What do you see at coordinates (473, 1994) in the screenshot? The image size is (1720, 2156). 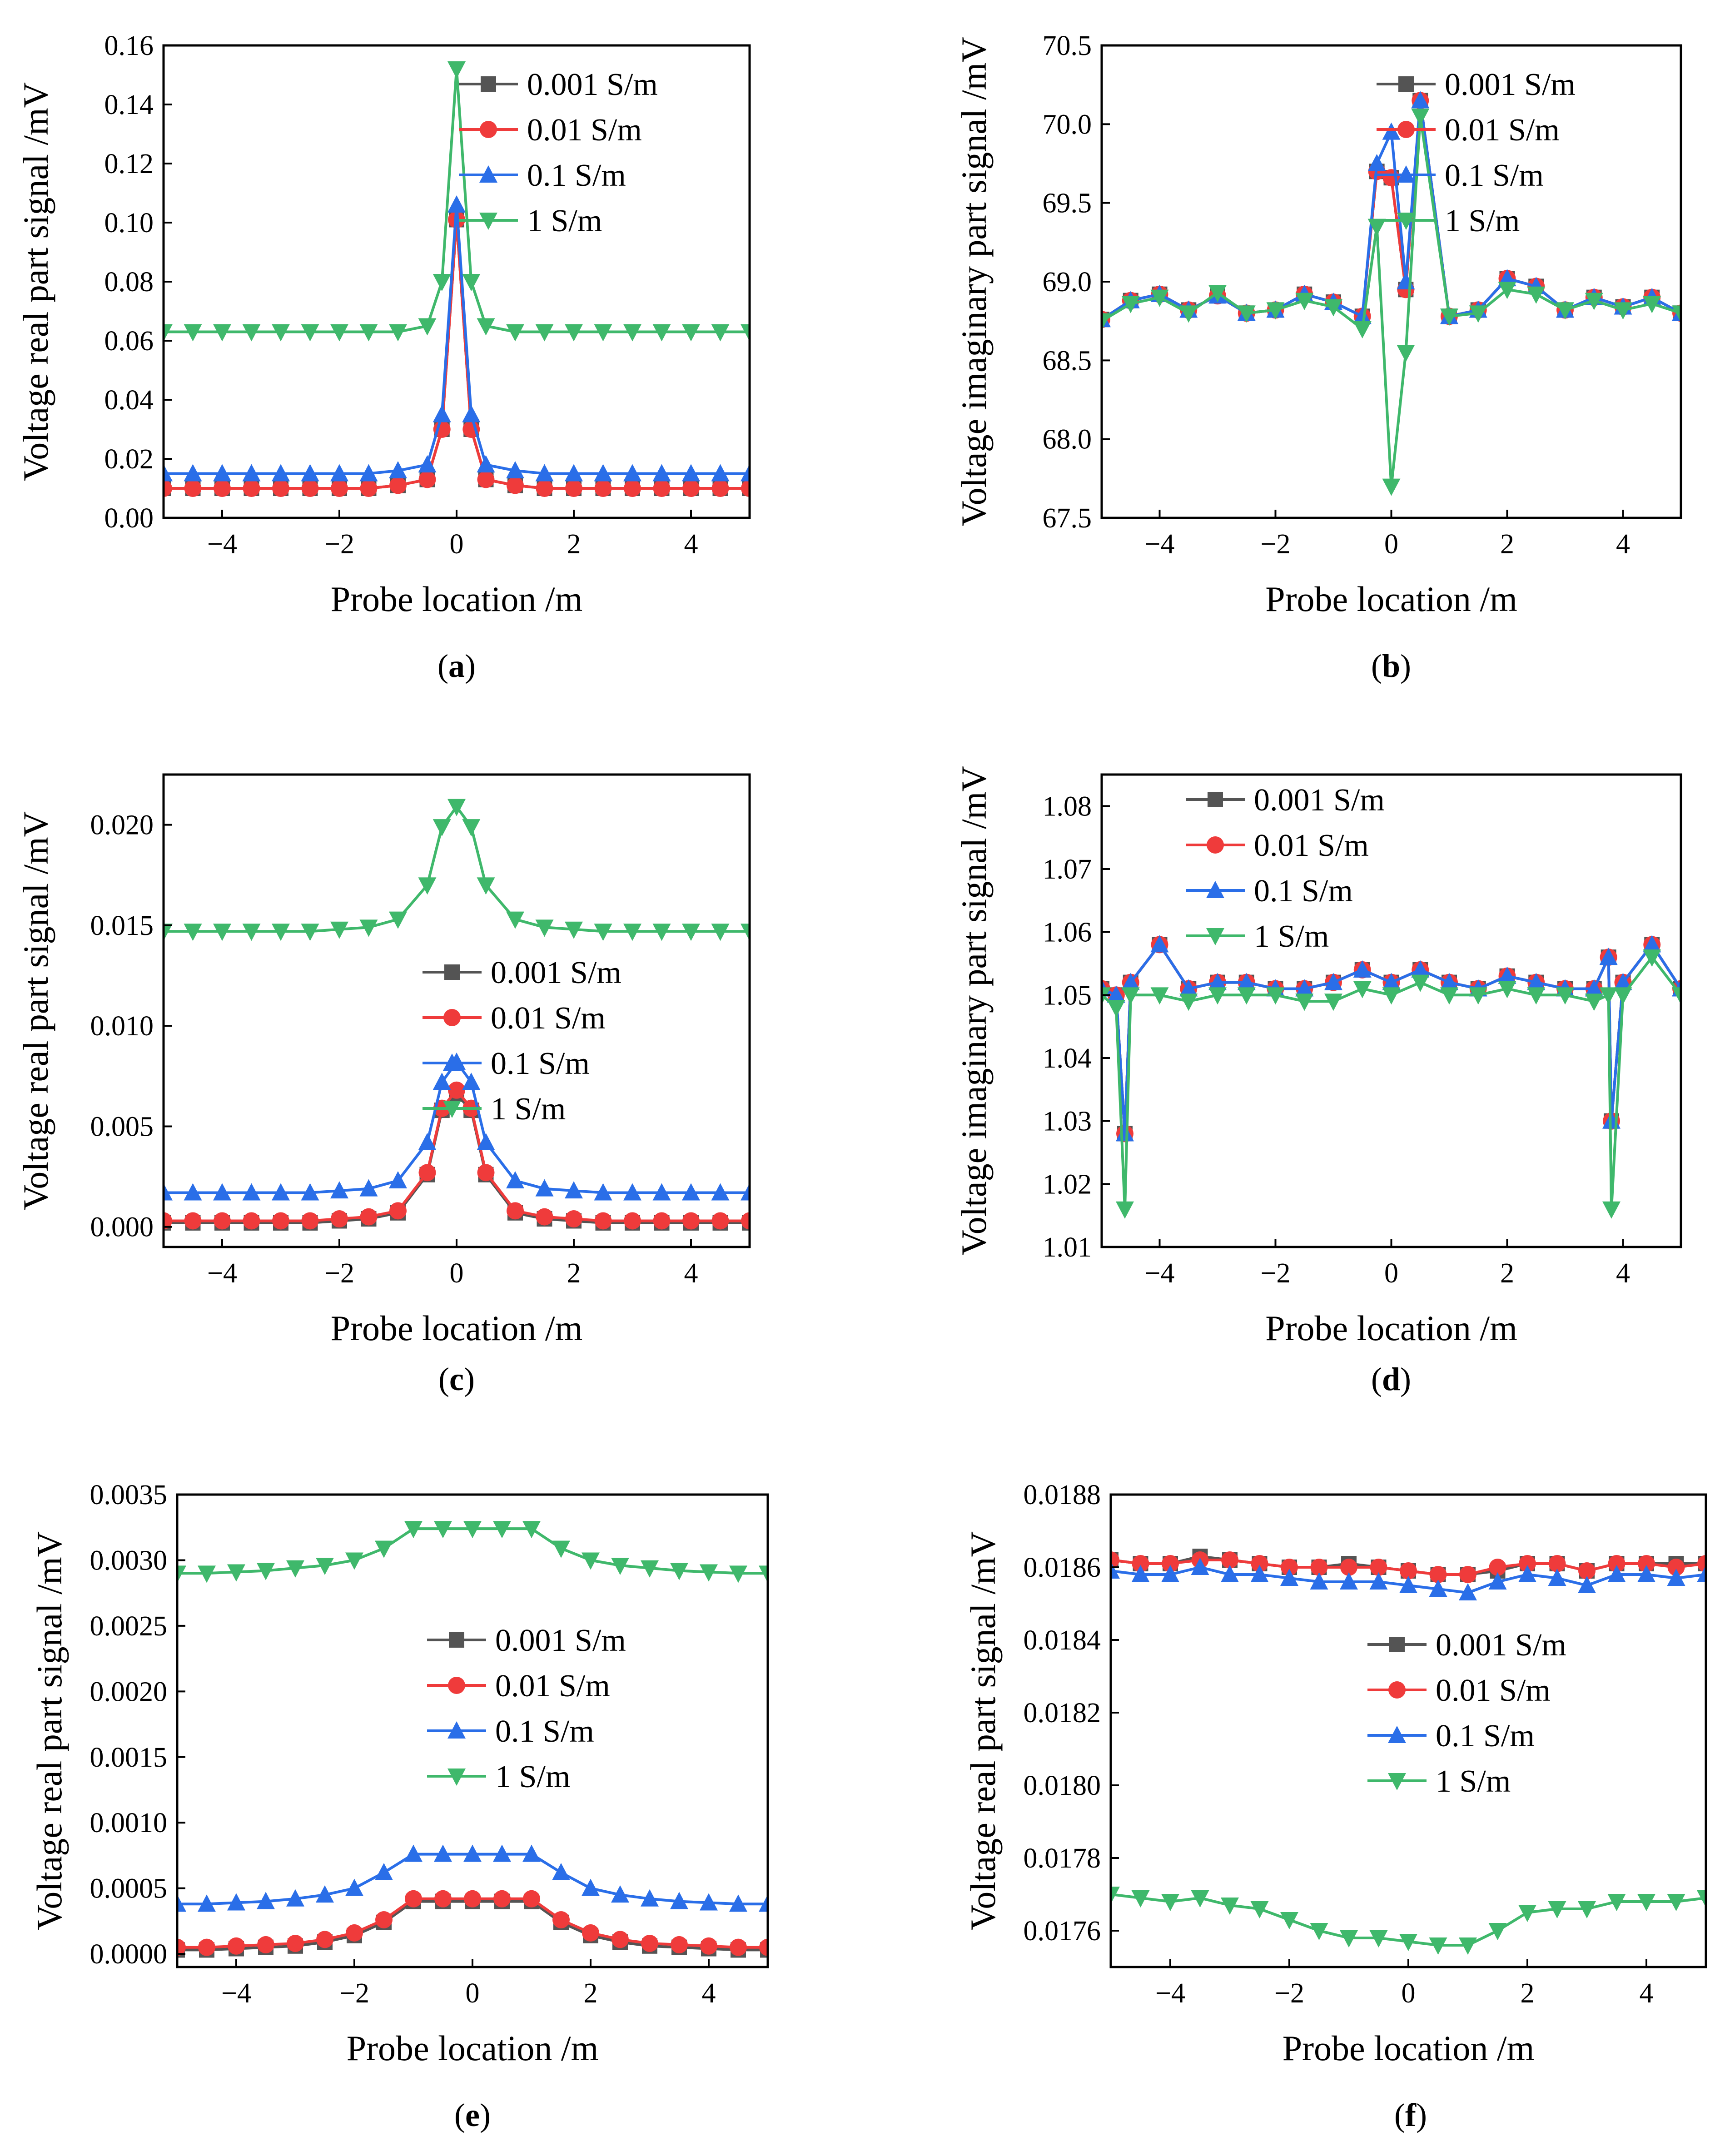 I see `x-tick-label: 0` at bounding box center [473, 1994].